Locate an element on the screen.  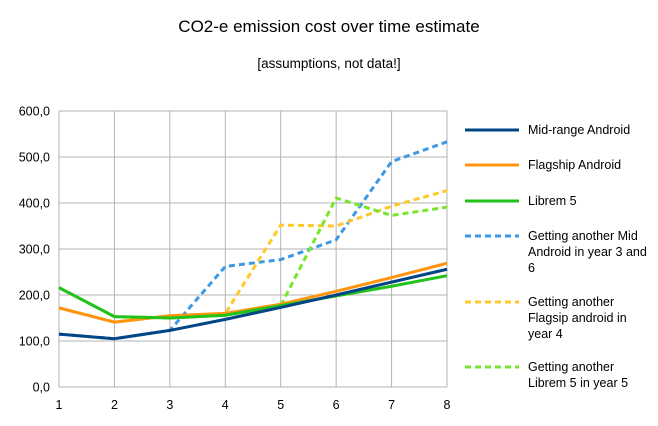
x-tick-label: 3 is located at coordinates (169, 405).